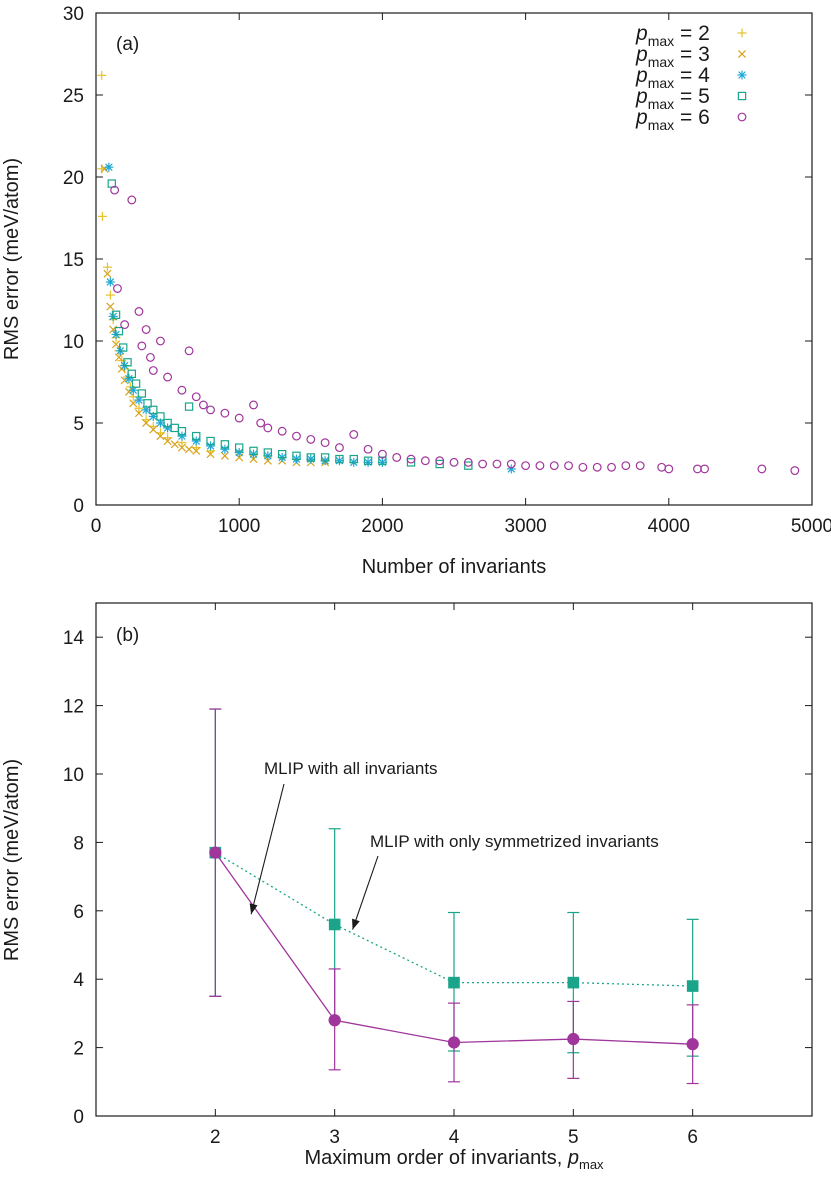 The image size is (831, 1180). I want to click on legend-entry: pmax = 6, so click(672, 119).